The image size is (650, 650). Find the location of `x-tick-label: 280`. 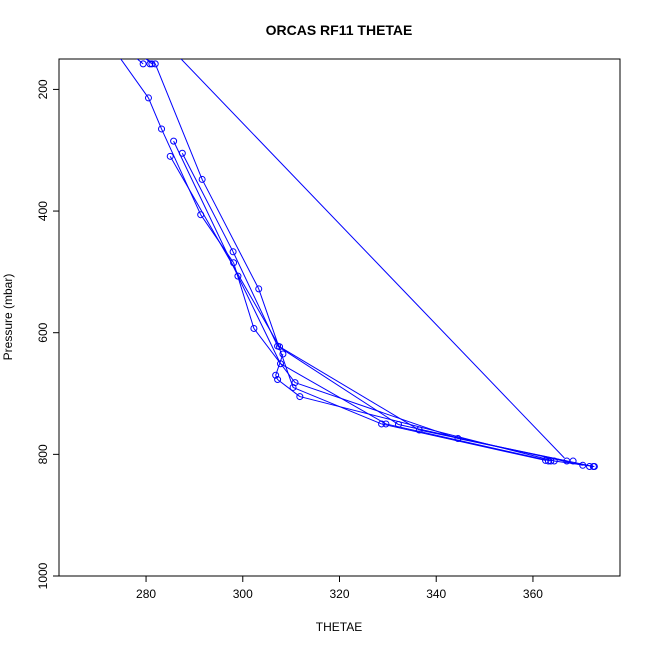

x-tick-label: 280 is located at coordinates (146, 594).